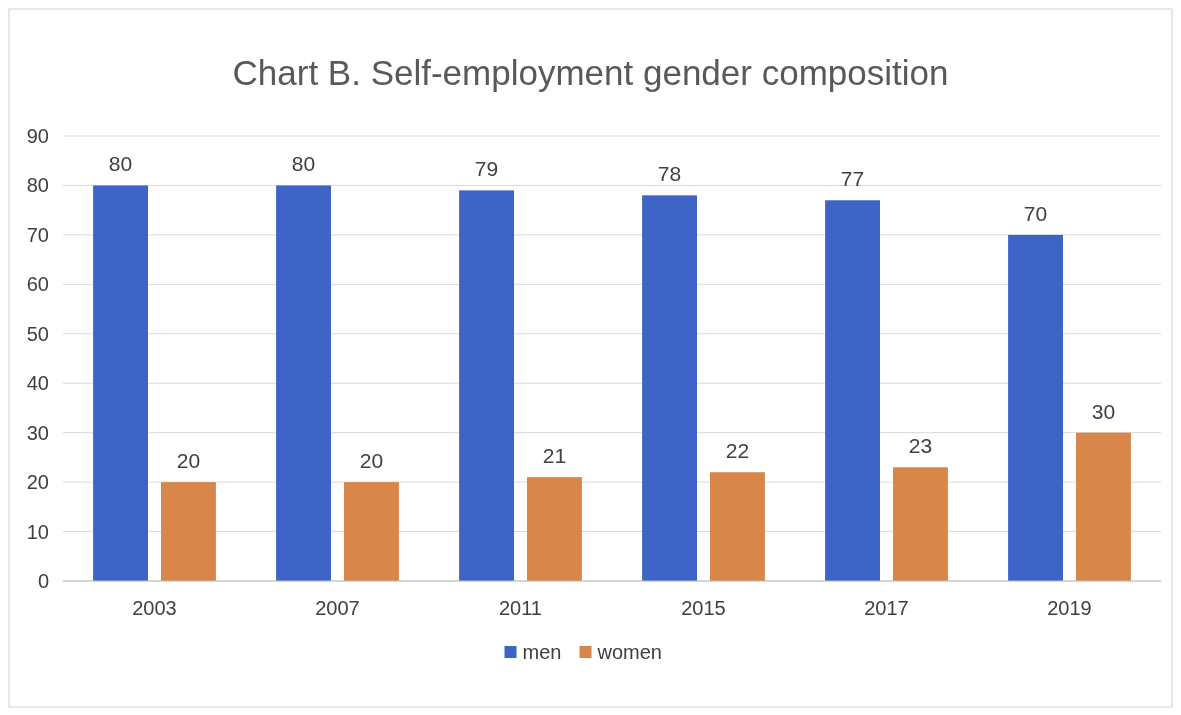 Image resolution: width=1181 pixels, height=715 pixels. What do you see at coordinates (520, 608) in the screenshot?
I see `x-tick-label: 2011` at bounding box center [520, 608].